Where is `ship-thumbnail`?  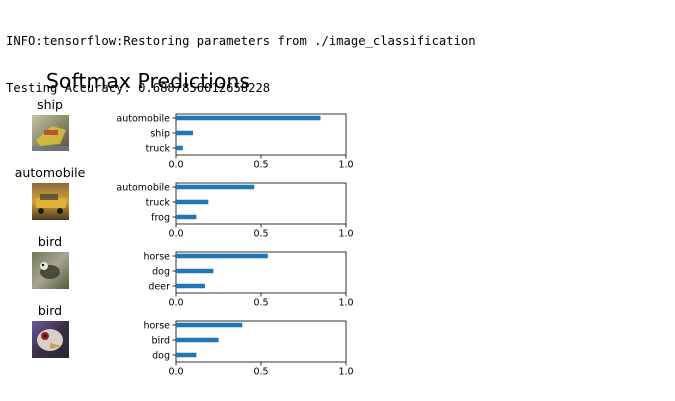
ship-thumbnail is located at coordinates (50, 133).